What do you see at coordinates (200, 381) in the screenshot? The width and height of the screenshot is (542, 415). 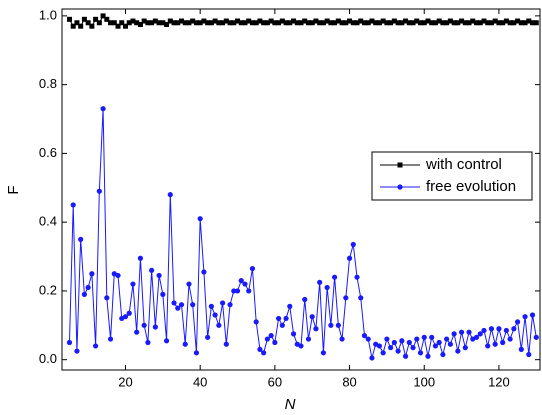 I see `x-tick-label: 40` at bounding box center [200, 381].